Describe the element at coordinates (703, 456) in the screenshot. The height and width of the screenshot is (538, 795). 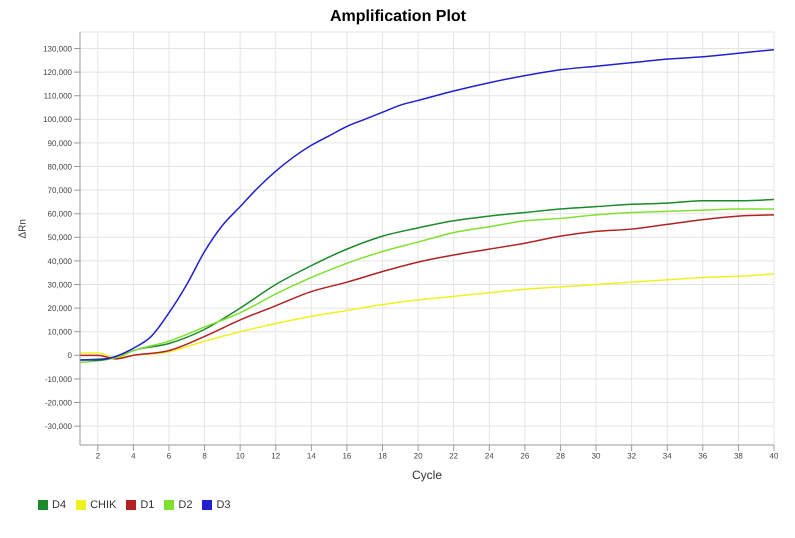
I see `x-tick-label: 36` at that location.